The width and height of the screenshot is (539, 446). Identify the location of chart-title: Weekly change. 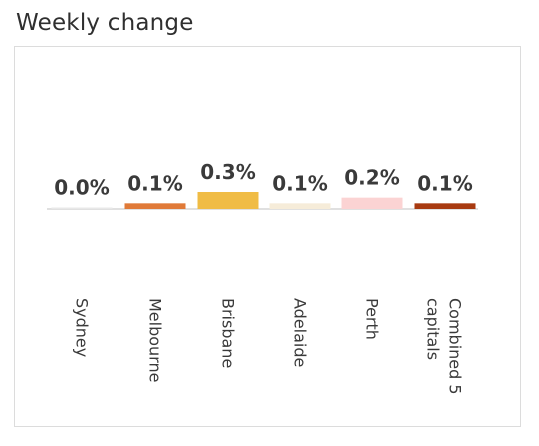
(105, 23).